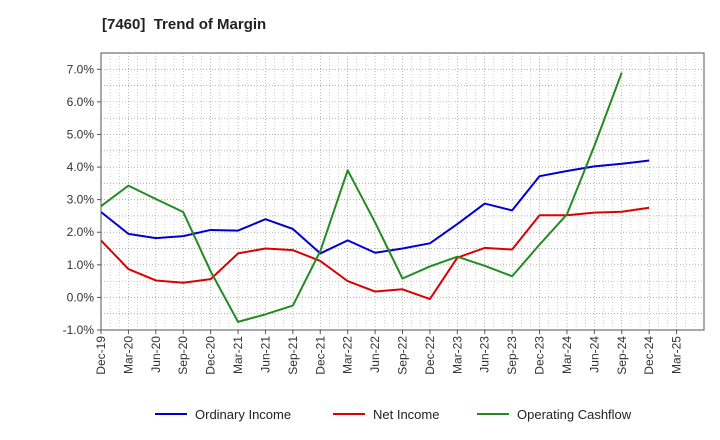  What do you see at coordinates (403, 355) in the screenshot?
I see `x-tick-label: Sep-22` at bounding box center [403, 355].